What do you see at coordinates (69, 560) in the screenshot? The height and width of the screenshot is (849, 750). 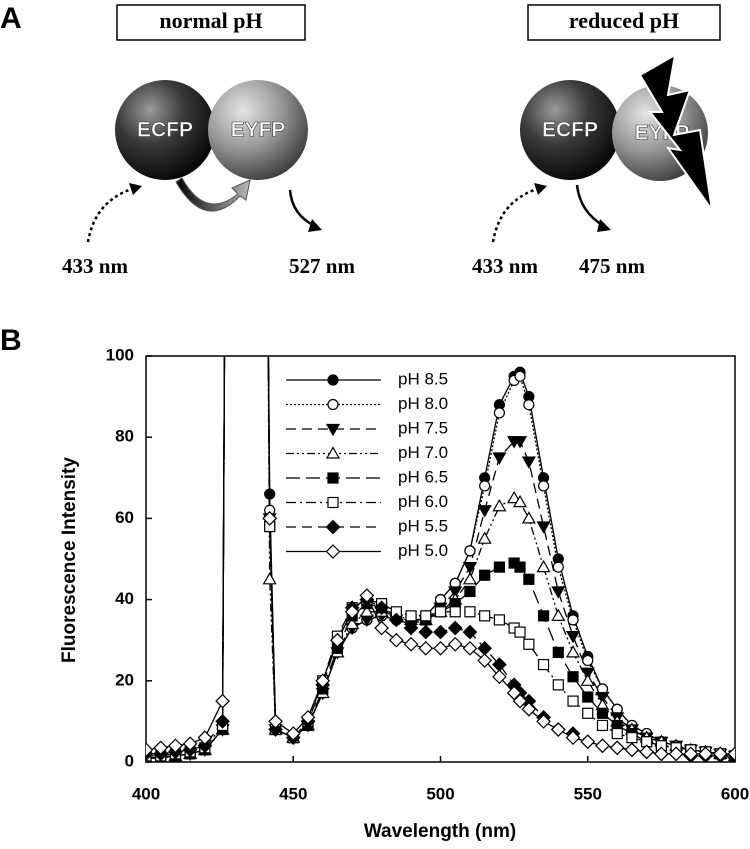 I see `y-axis-label: Fluorescence Intensity` at bounding box center [69, 560].